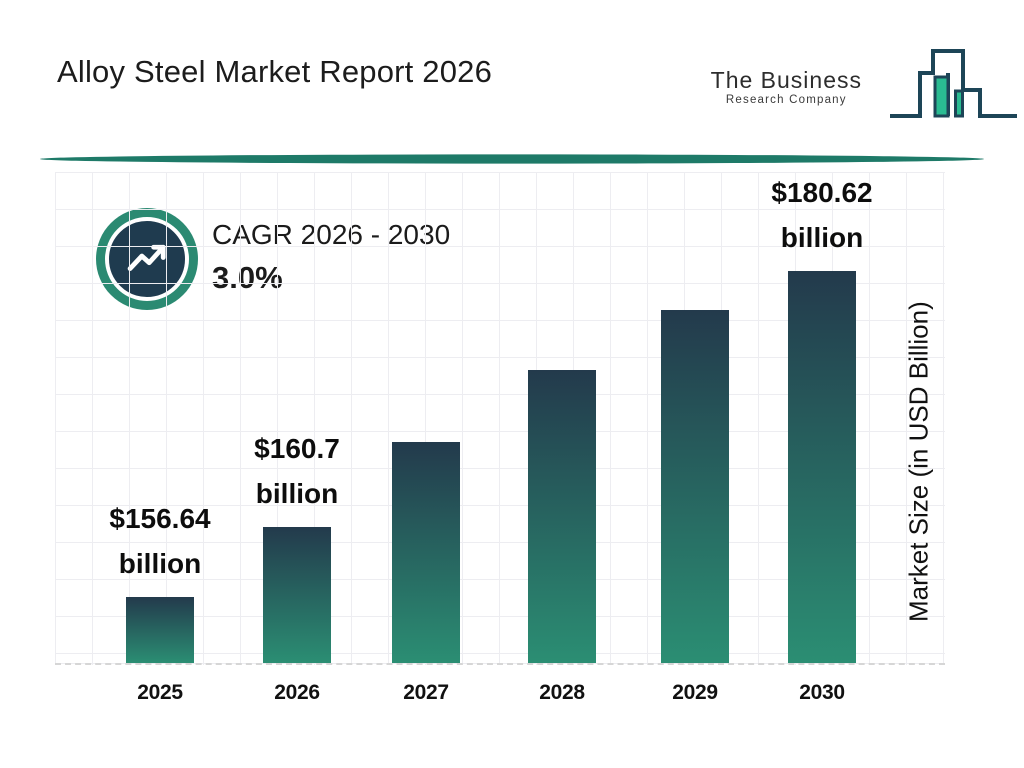 This screenshot has width=1024, height=768. I want to click on logo-text: The Business Research Company, so click(786, 87).